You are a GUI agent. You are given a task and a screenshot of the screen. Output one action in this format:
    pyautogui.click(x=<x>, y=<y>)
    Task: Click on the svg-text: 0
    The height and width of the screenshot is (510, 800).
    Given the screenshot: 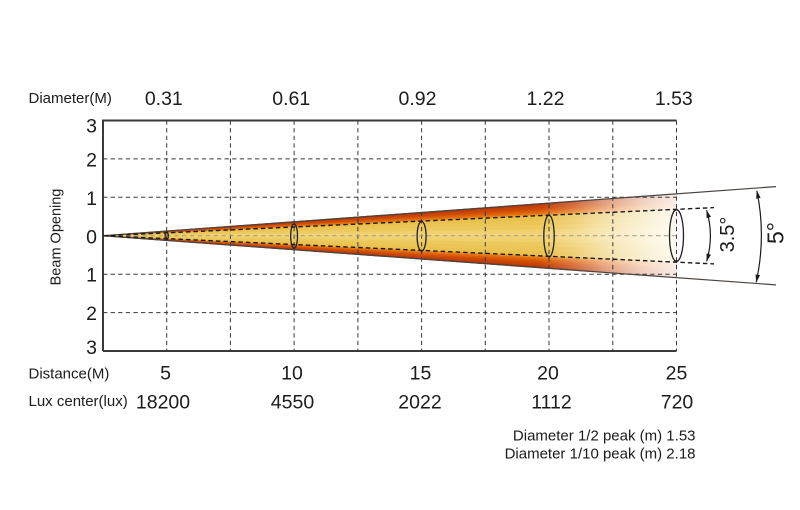 What is the action you would take?
    pyautogui.click(x=91, y=237)
    